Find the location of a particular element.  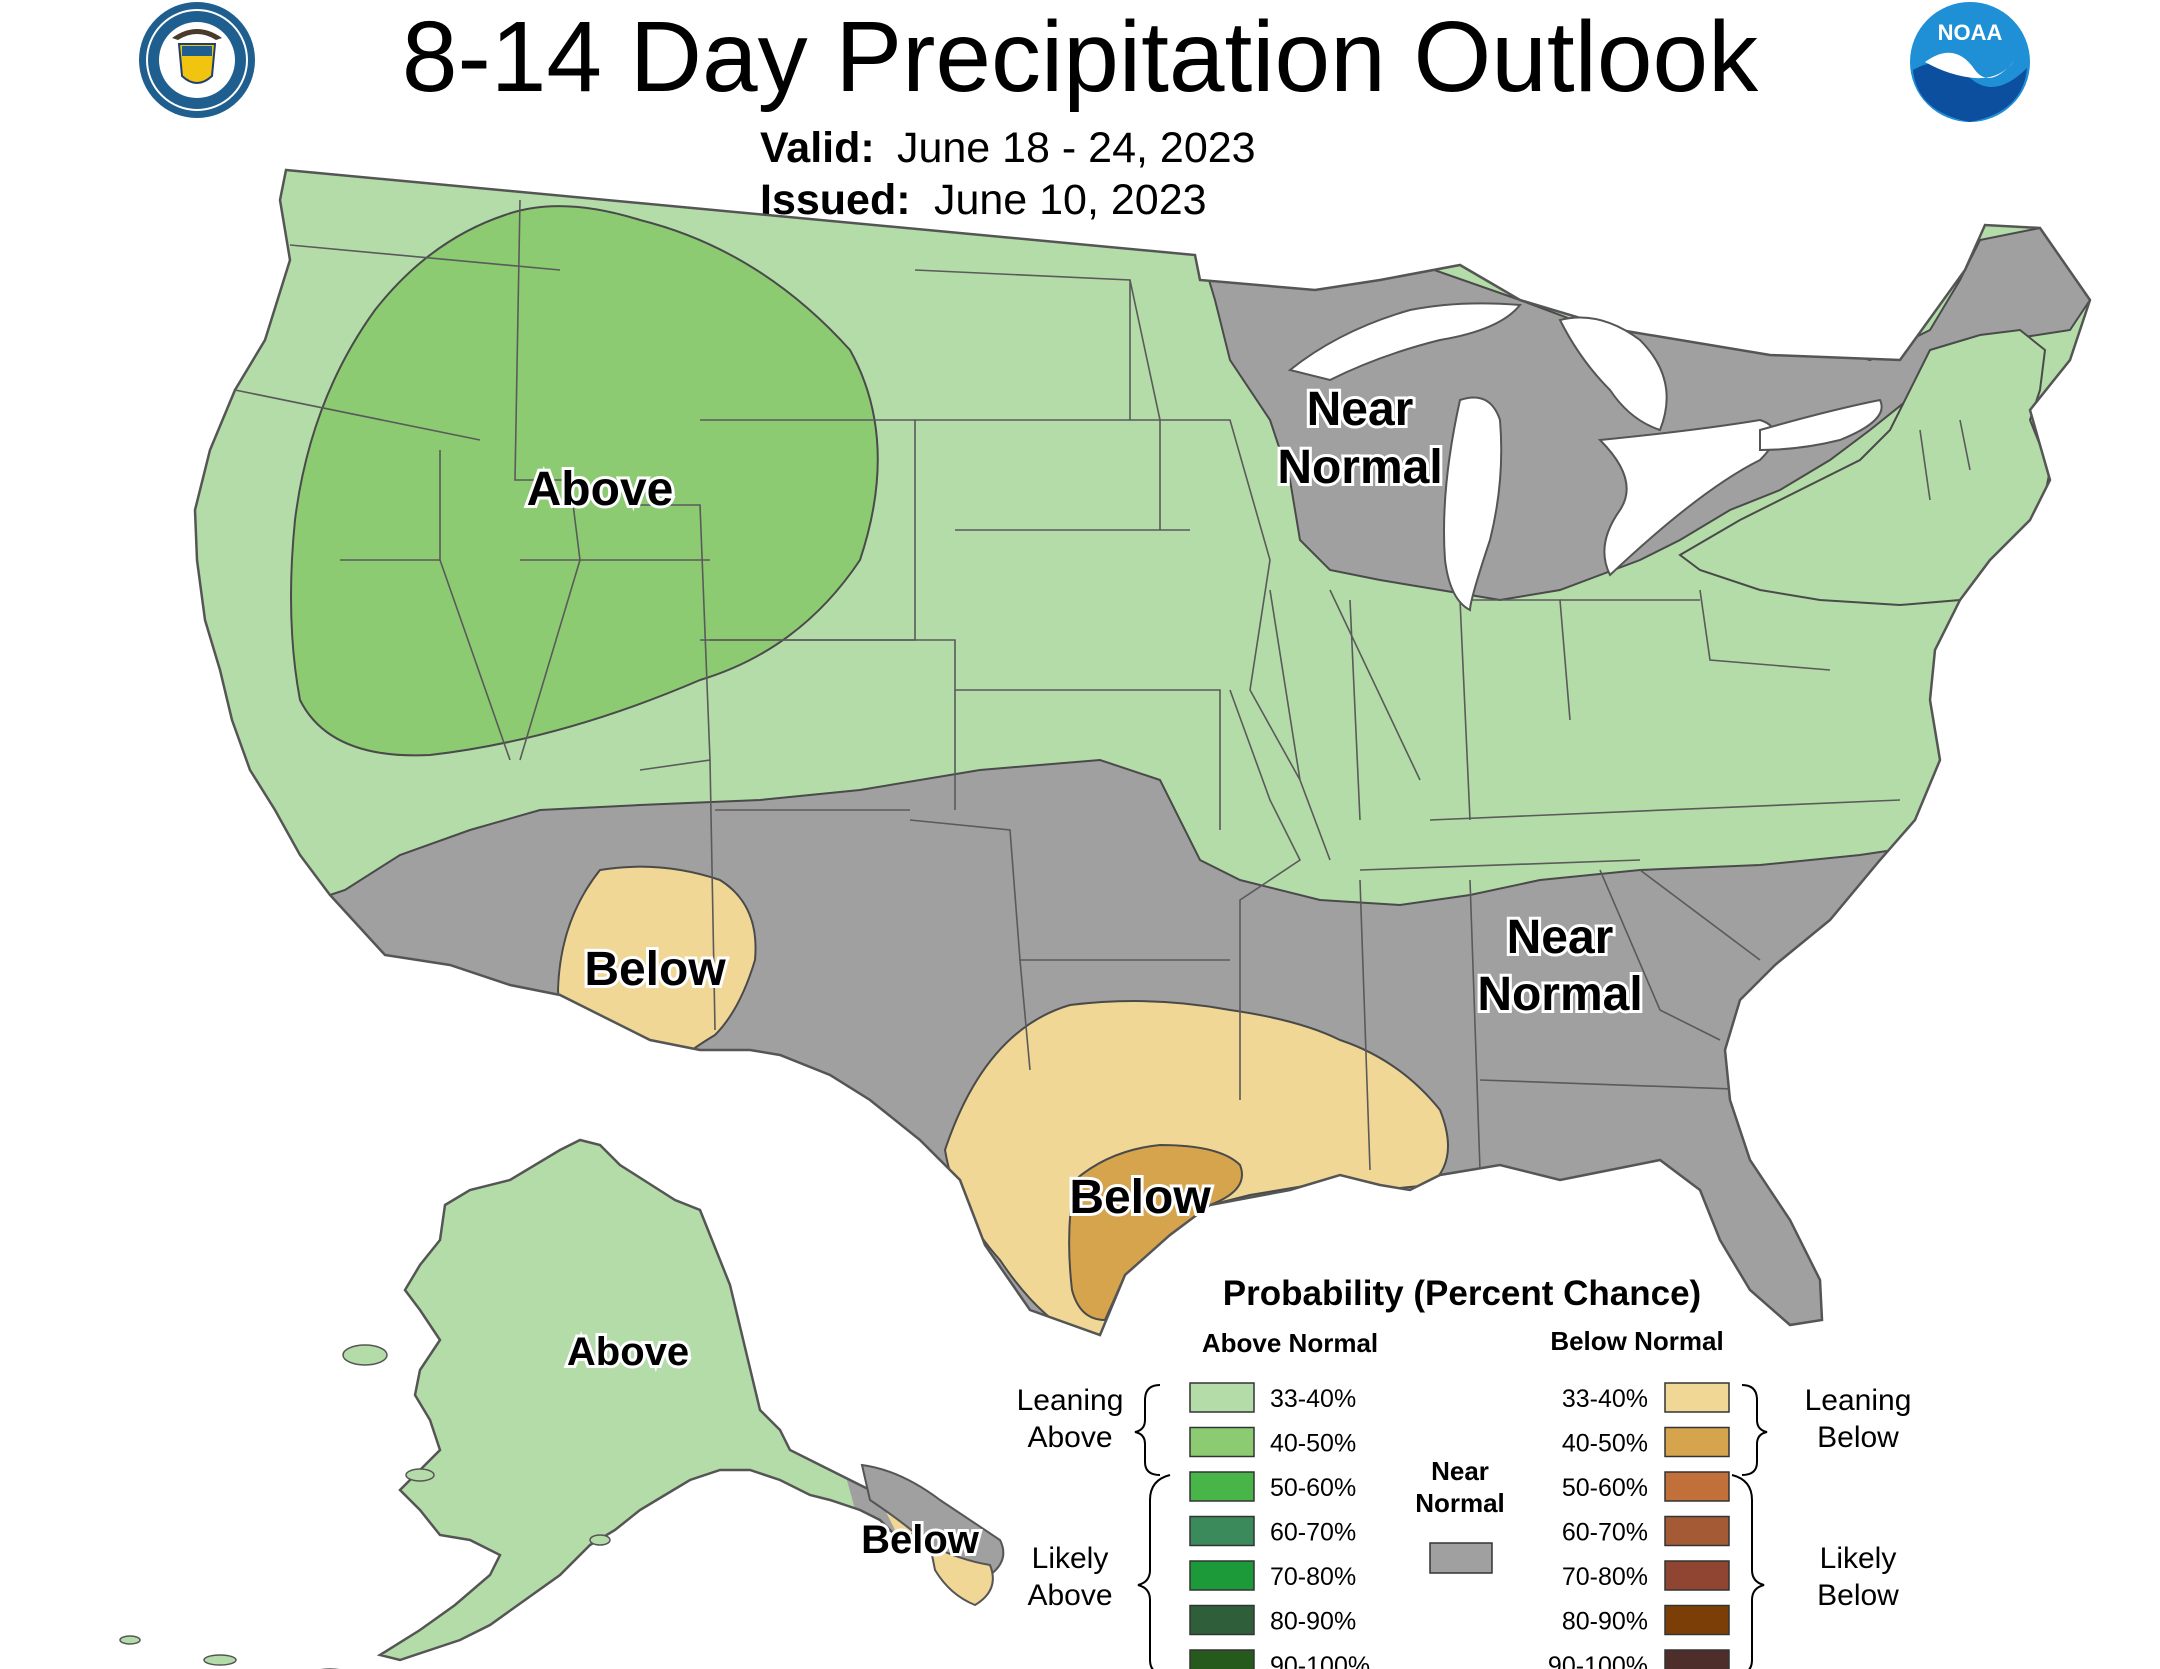

label-ak-above: Above is located at coordinates (628, 1352).